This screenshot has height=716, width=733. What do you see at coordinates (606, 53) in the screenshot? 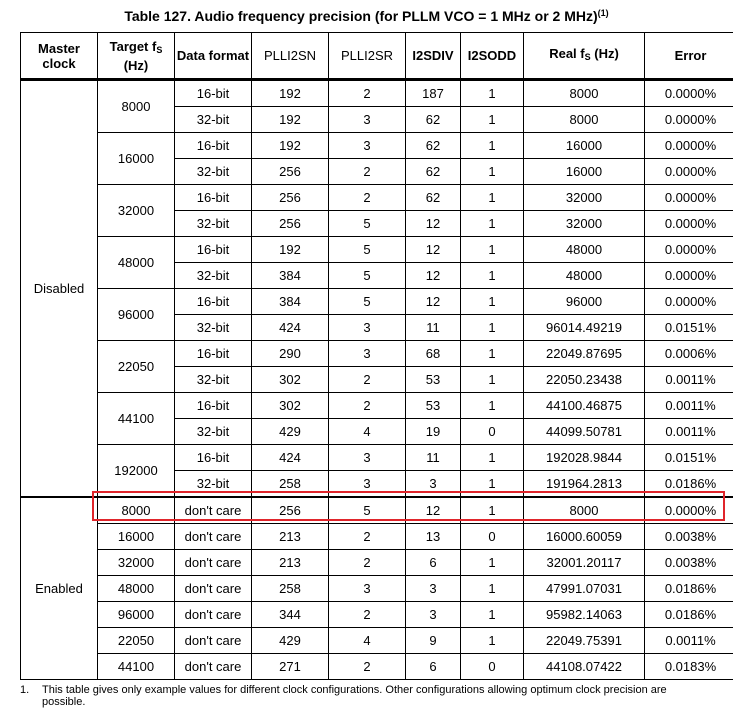
I see `header-real-fs-unit: (Hz)` at bounding box center [606, 53].